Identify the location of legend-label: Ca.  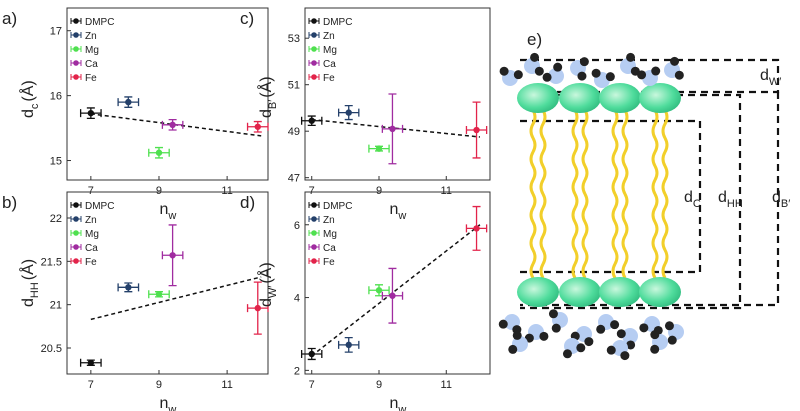
(91, 248).